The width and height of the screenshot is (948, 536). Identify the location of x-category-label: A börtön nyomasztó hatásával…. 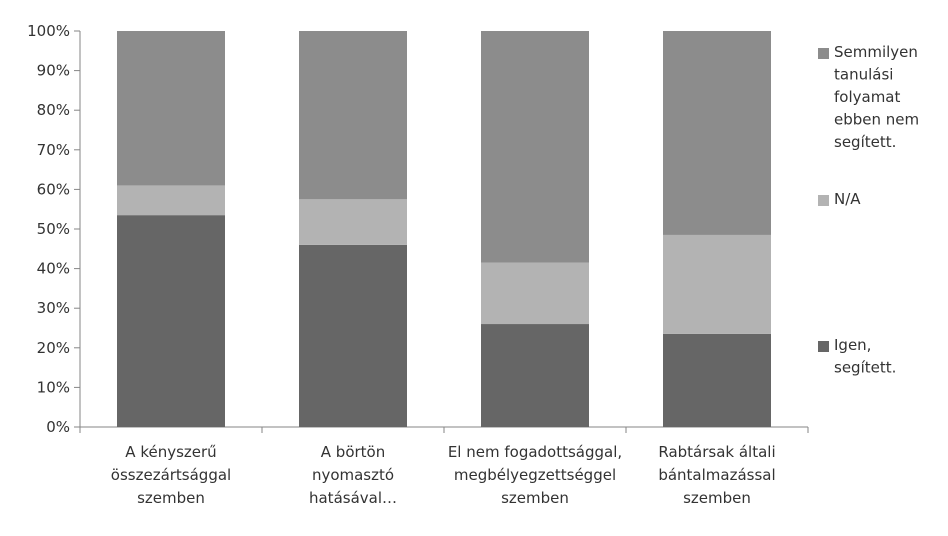
(353, 475).